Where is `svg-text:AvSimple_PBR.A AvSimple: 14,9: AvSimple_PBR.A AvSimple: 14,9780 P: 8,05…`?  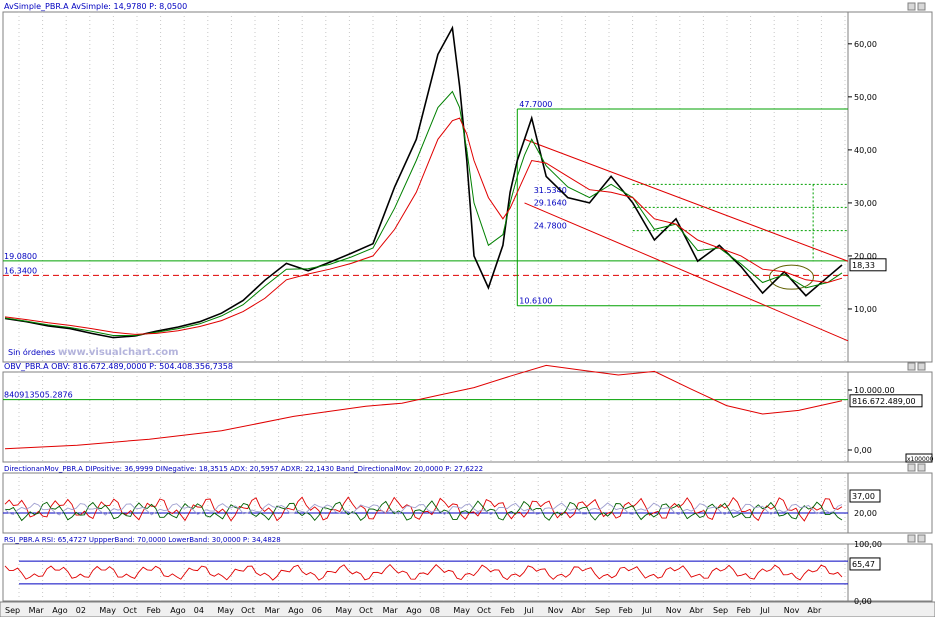
svg-text:AvSimple_PBR.A AvSimple: 14,9: AvSimple_PBR.A AvSimple: 14,9780 P: 8,05… is located at coordinates (95, 6).